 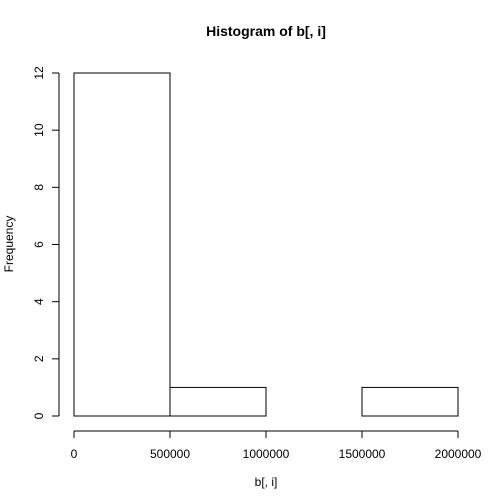 I want to click on y-axis-label: Frequency, so click(x=9, y=244).